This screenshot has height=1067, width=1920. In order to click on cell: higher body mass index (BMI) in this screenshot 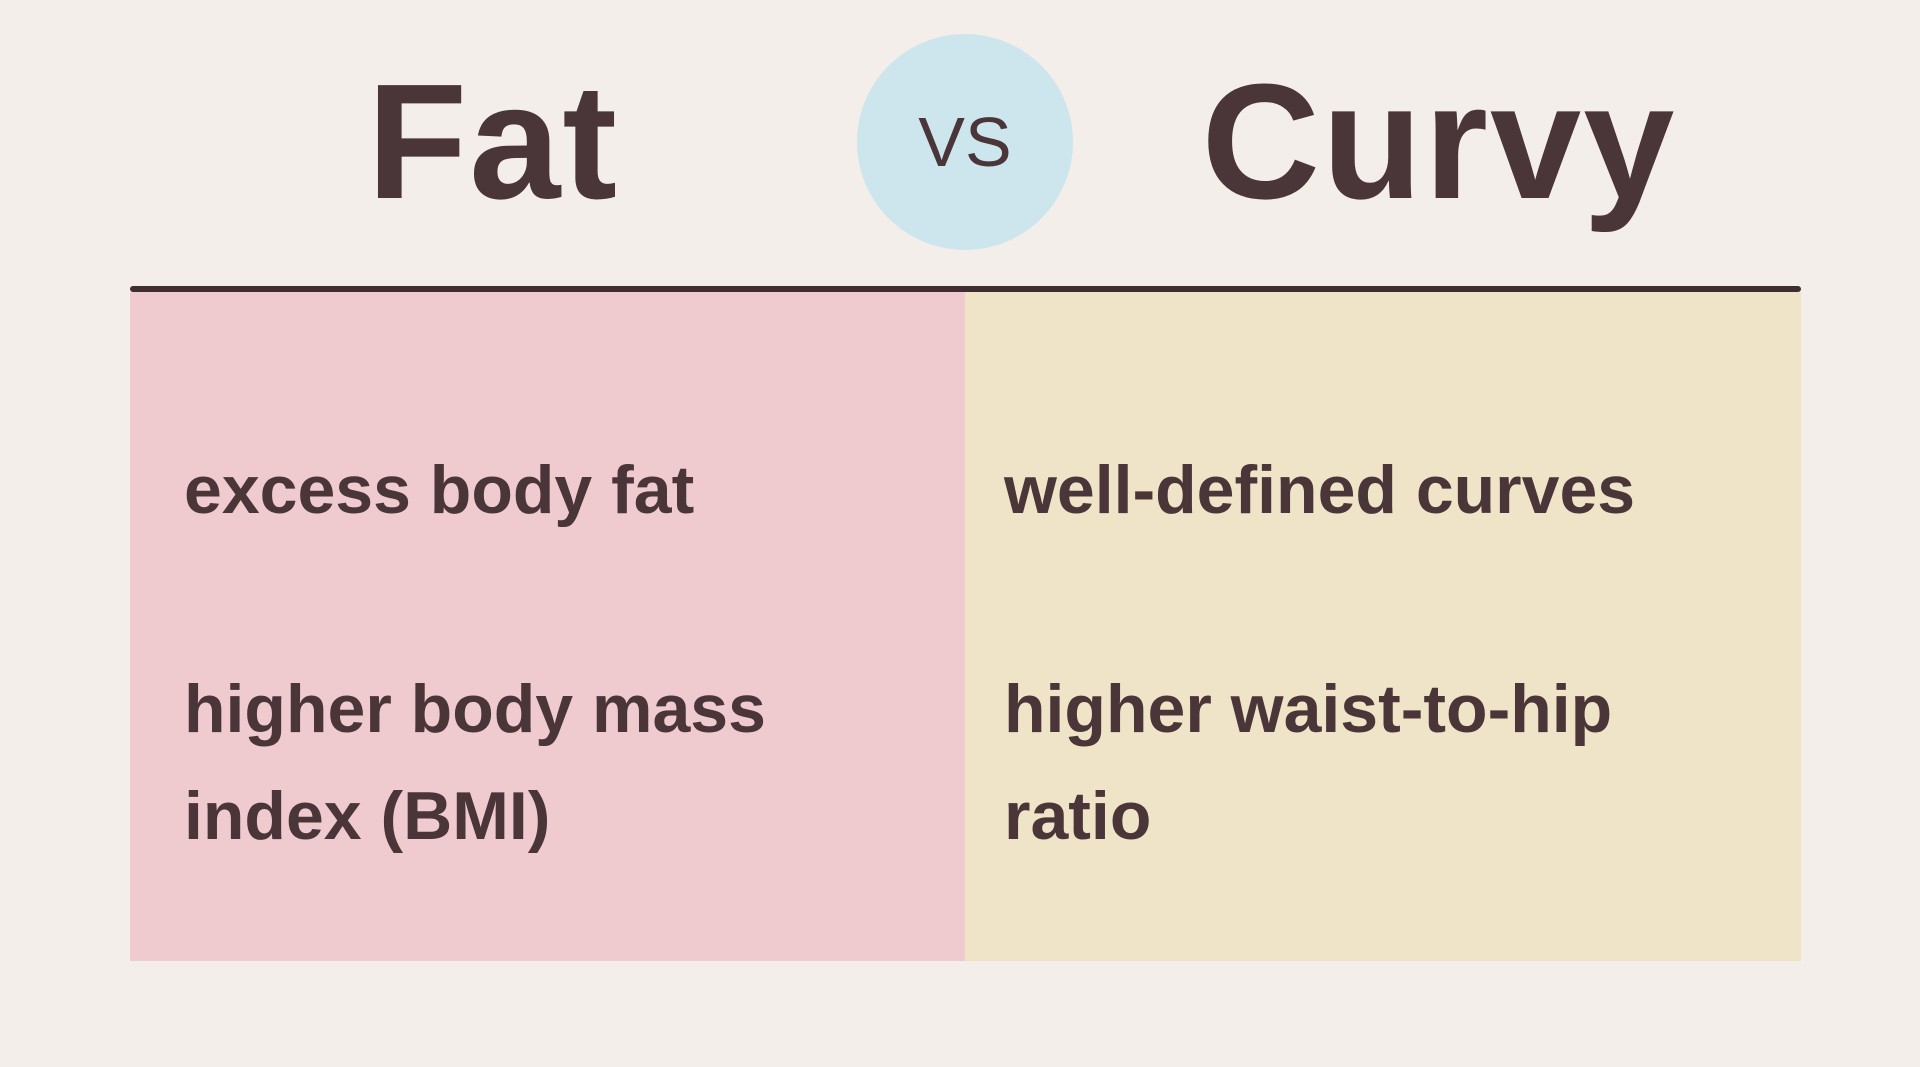, I will do `click(475, 762)`.